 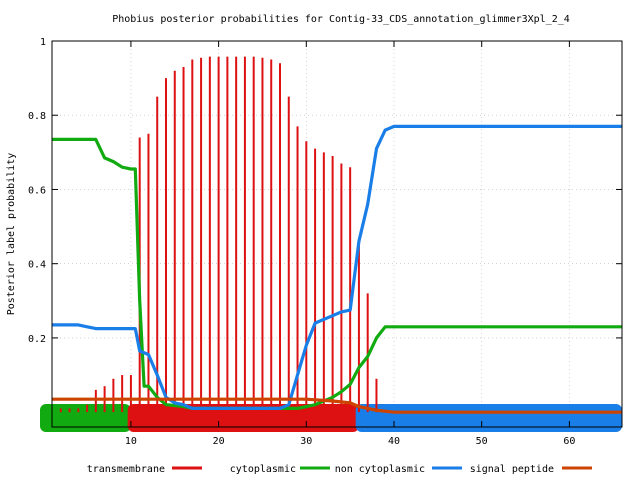 I want to click on x-tick-label: 10, so click(x=131, y=441).